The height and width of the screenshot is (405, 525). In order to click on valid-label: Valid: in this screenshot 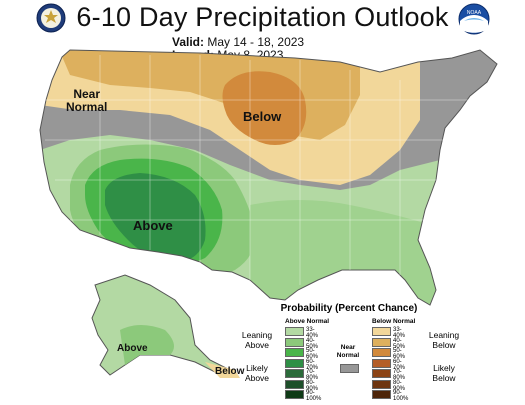, I will do `click(188, 42)`.